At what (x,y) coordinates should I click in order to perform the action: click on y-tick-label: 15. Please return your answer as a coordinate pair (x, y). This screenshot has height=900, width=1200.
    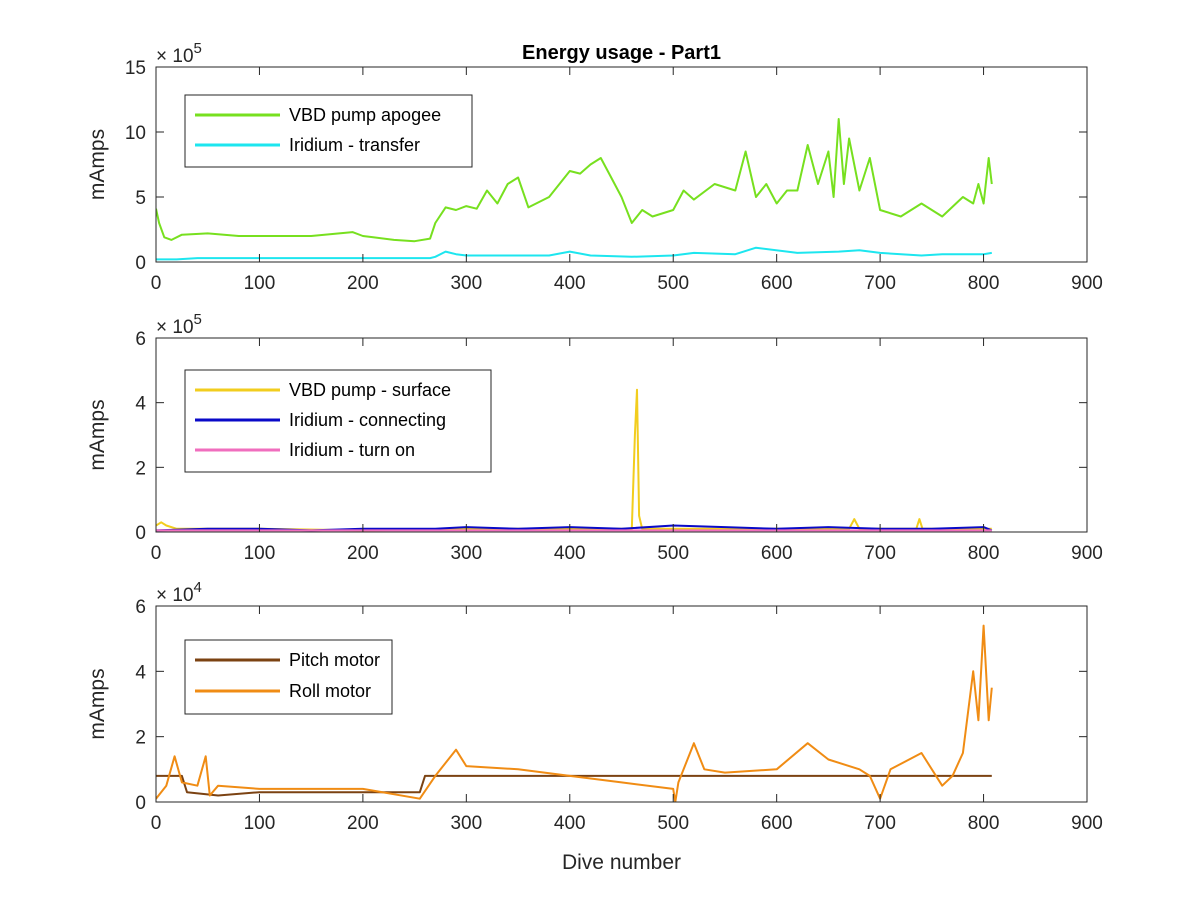
    Looking at the image, I should click on (135, 68).